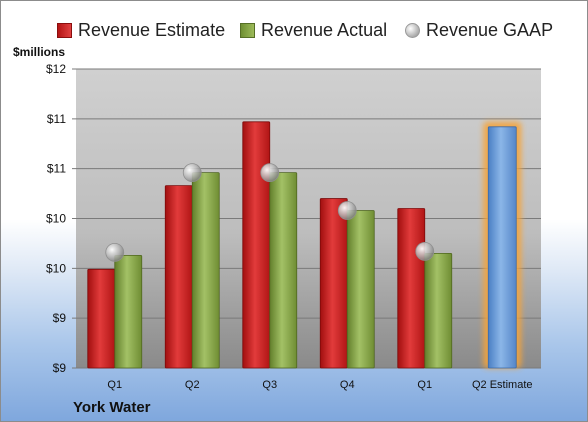 Image resolution: width=588 pixels, height=422 pixels. What do you see at coordinates (502, 385) in the screenshot?
I see `x-tick-label: Q2 Estimate` at bounding box center [502, 385].